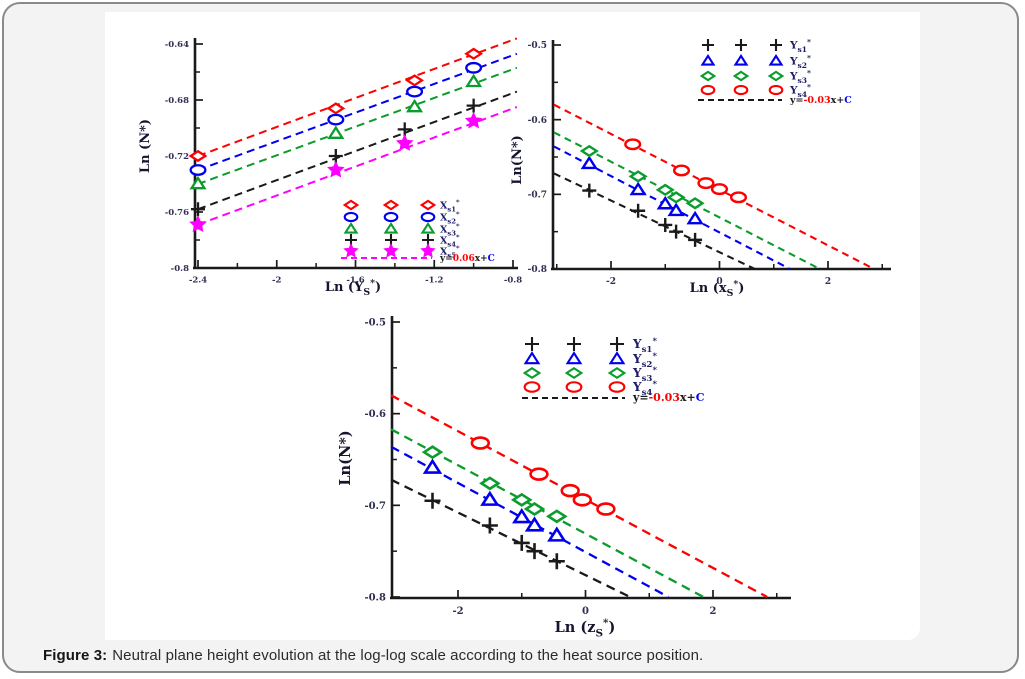  I want to click on svg-text: Xs4*, so click(450, 241).